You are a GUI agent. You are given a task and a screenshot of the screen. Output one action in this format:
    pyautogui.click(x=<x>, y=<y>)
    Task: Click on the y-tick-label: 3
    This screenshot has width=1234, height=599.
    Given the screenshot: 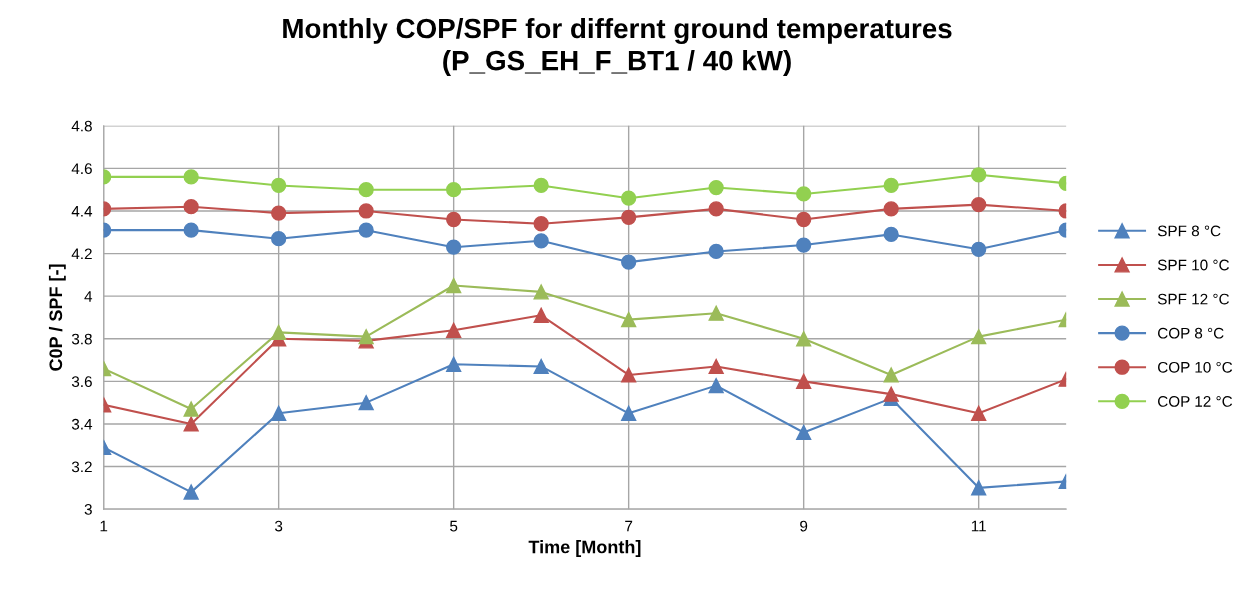 What is the action you would take?
    pyautogui.click(x=88, y=509)
    